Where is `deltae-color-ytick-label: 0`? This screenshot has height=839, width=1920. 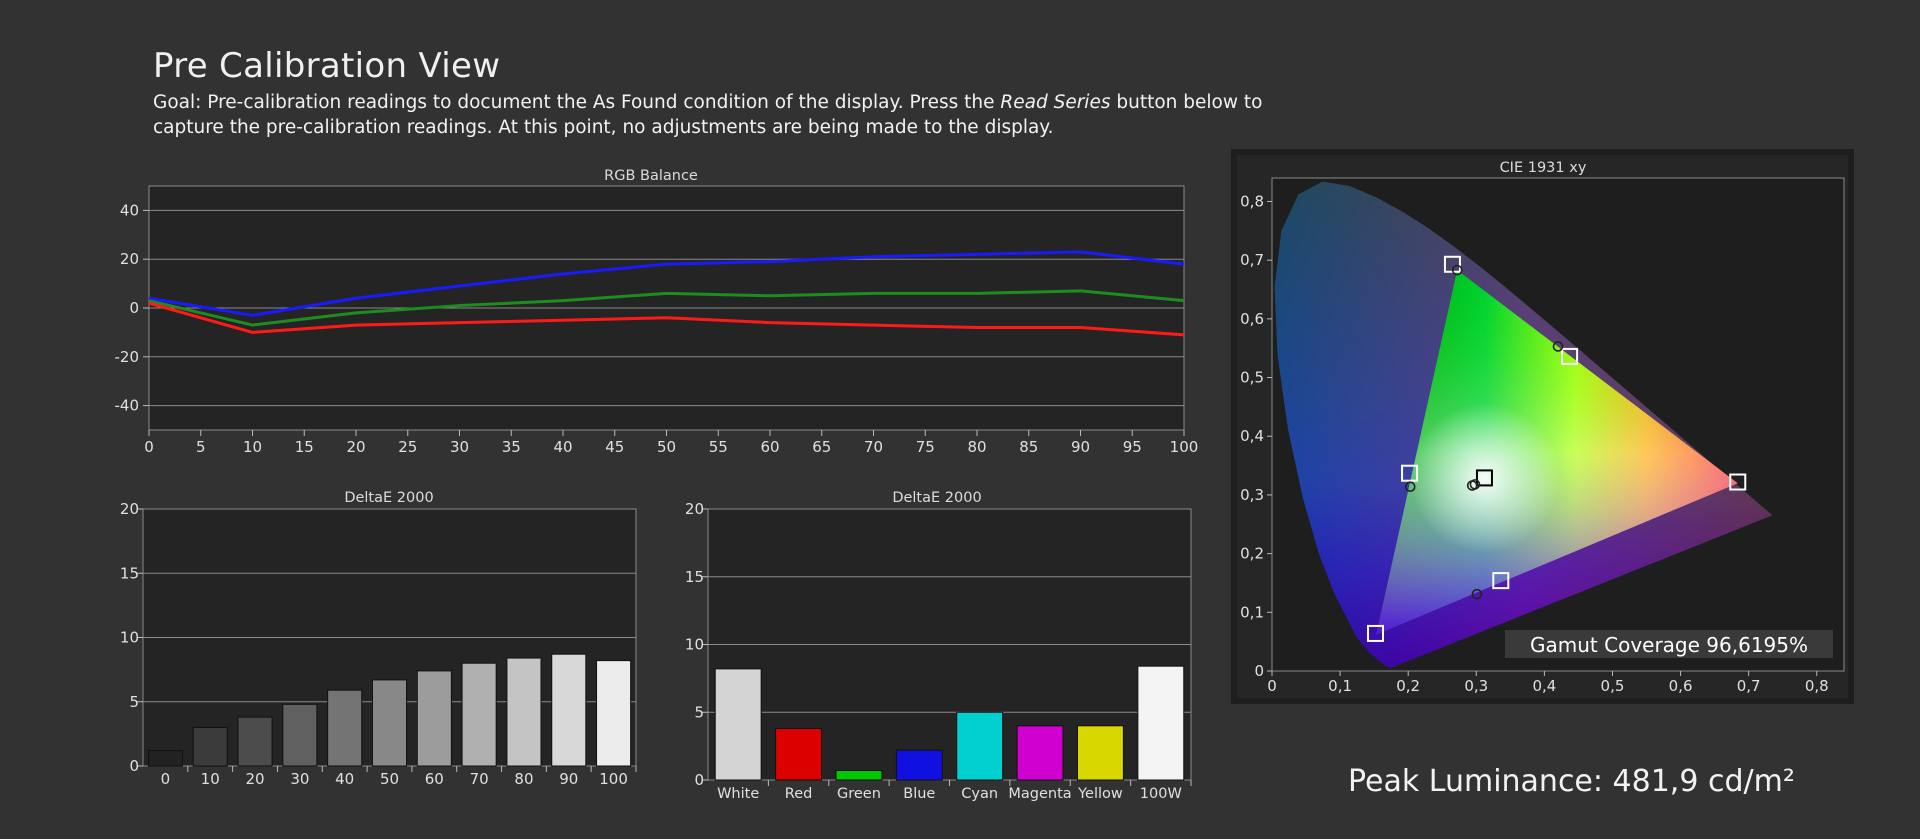 deltae-color-ytick-label: 0 is located at coordinates (699, 780).